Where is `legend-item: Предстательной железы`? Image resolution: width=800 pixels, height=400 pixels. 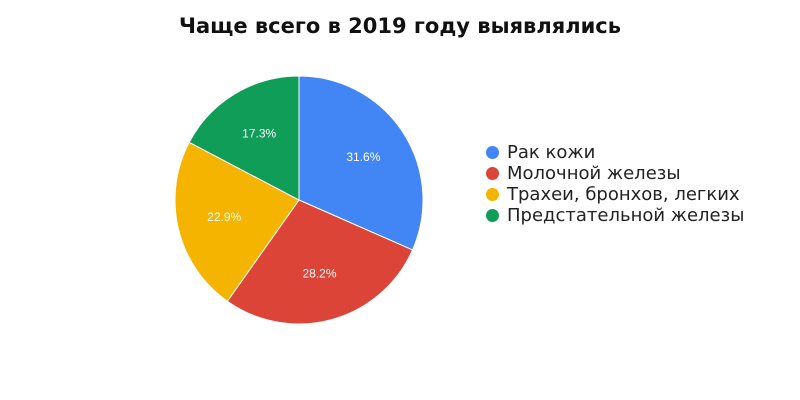 legend-item: Предстательной железы is located at coordinates (615, 215).